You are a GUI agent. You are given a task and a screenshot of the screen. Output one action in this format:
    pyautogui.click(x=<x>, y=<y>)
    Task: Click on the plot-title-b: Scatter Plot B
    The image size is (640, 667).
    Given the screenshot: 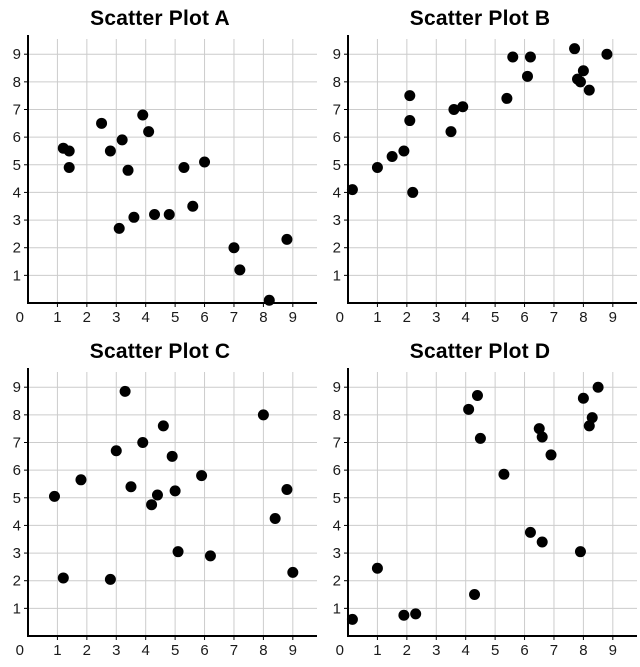 What is the action you would take?
    pyautogui.click(x=480, y=18)
    